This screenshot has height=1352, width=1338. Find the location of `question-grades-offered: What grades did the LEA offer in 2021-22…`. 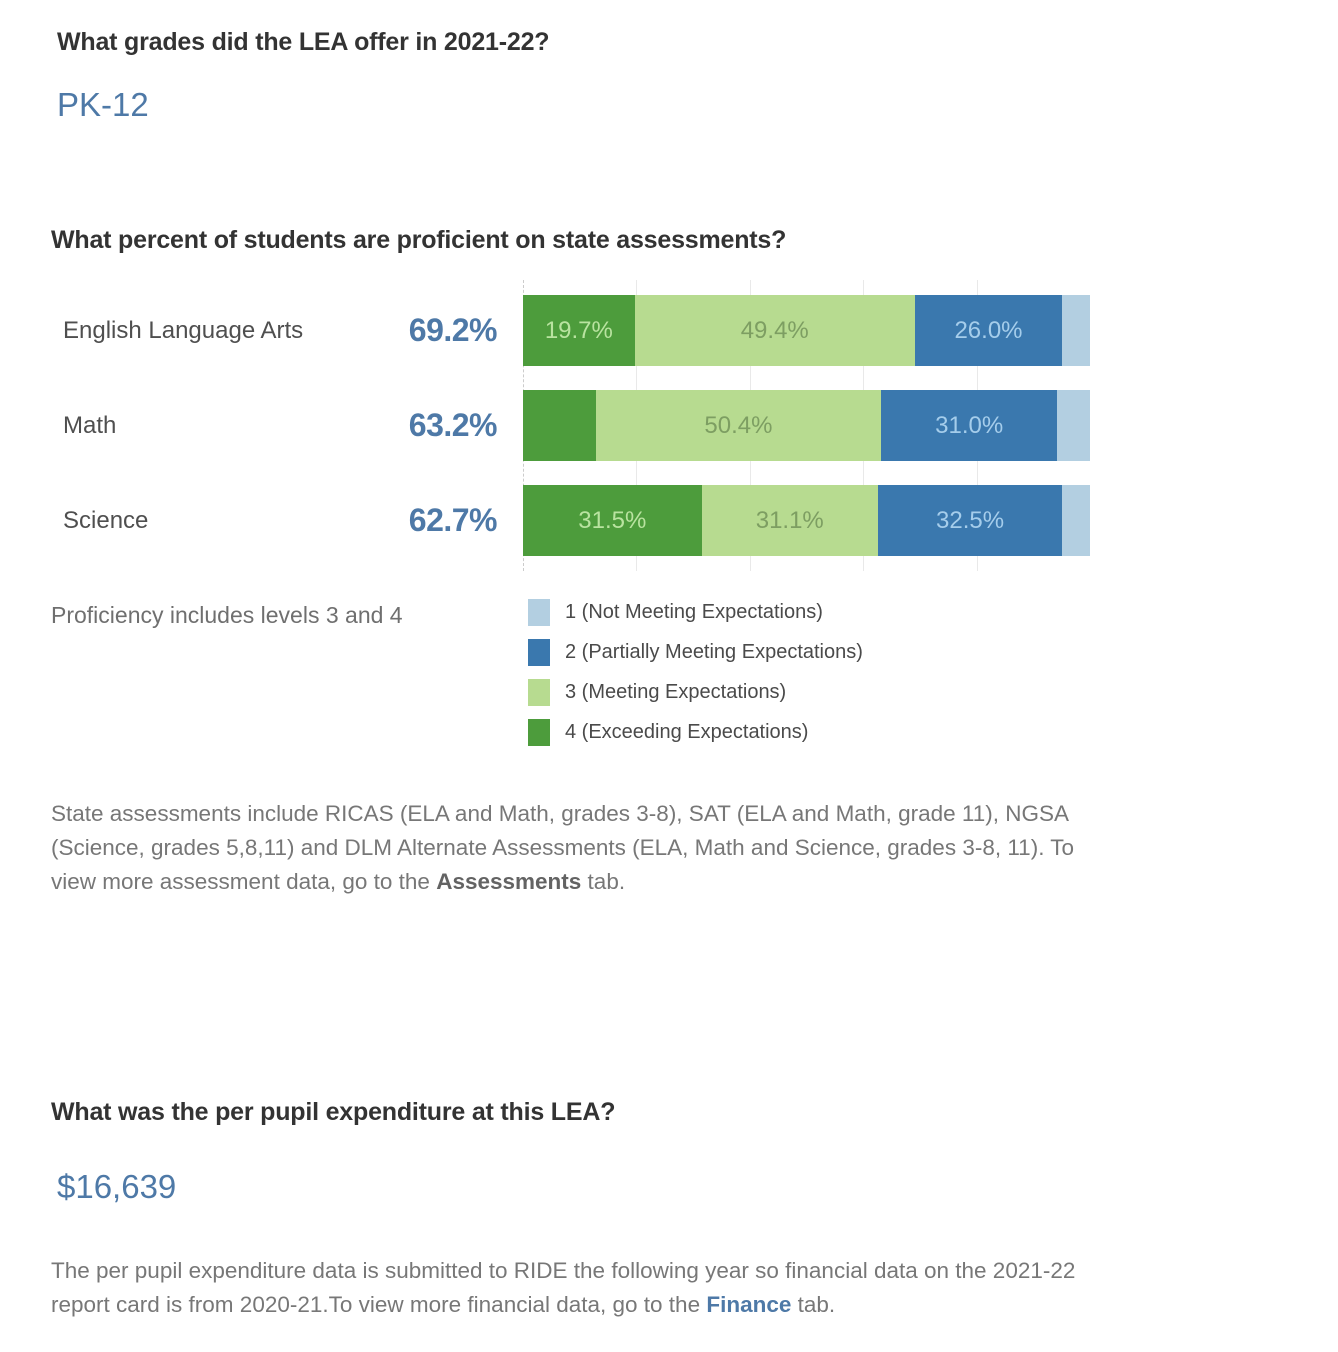

question-grades-offered: What grades did the LEA offer in 2021-22… is located at coordinates (303, 42).